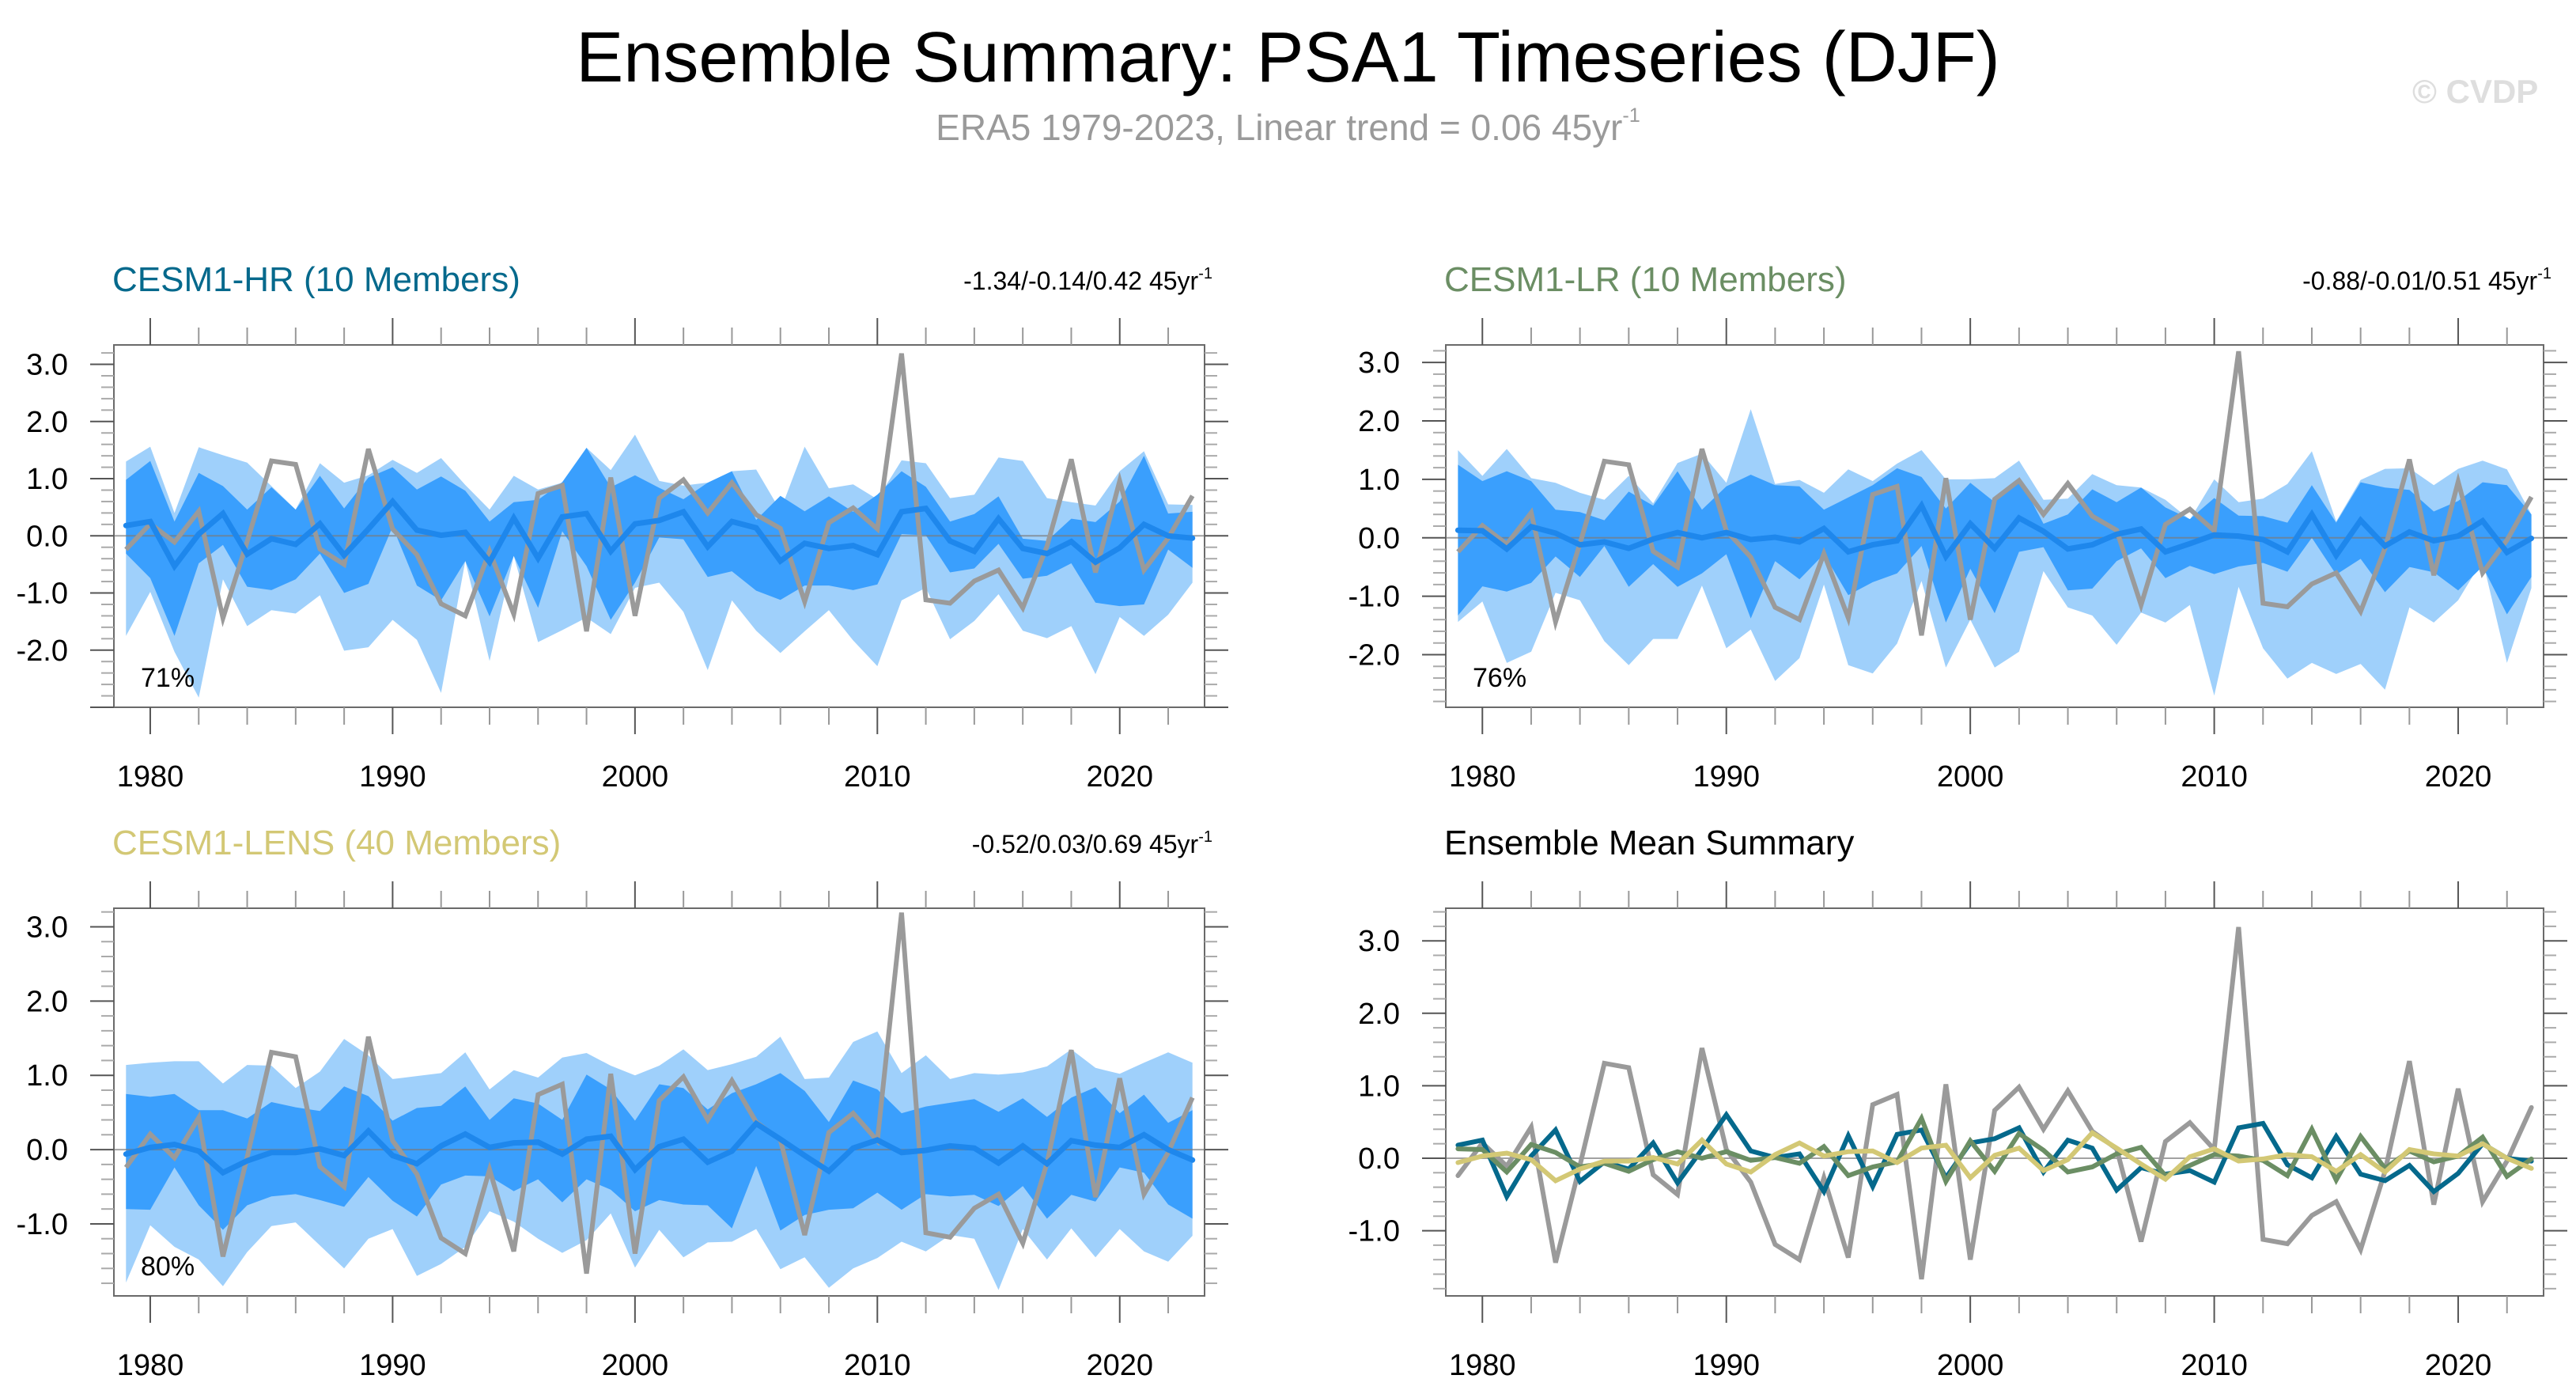 This screenshot has height=1394, width=2576. I want to click on percent-label-hr: 71%, so click(168, 678).